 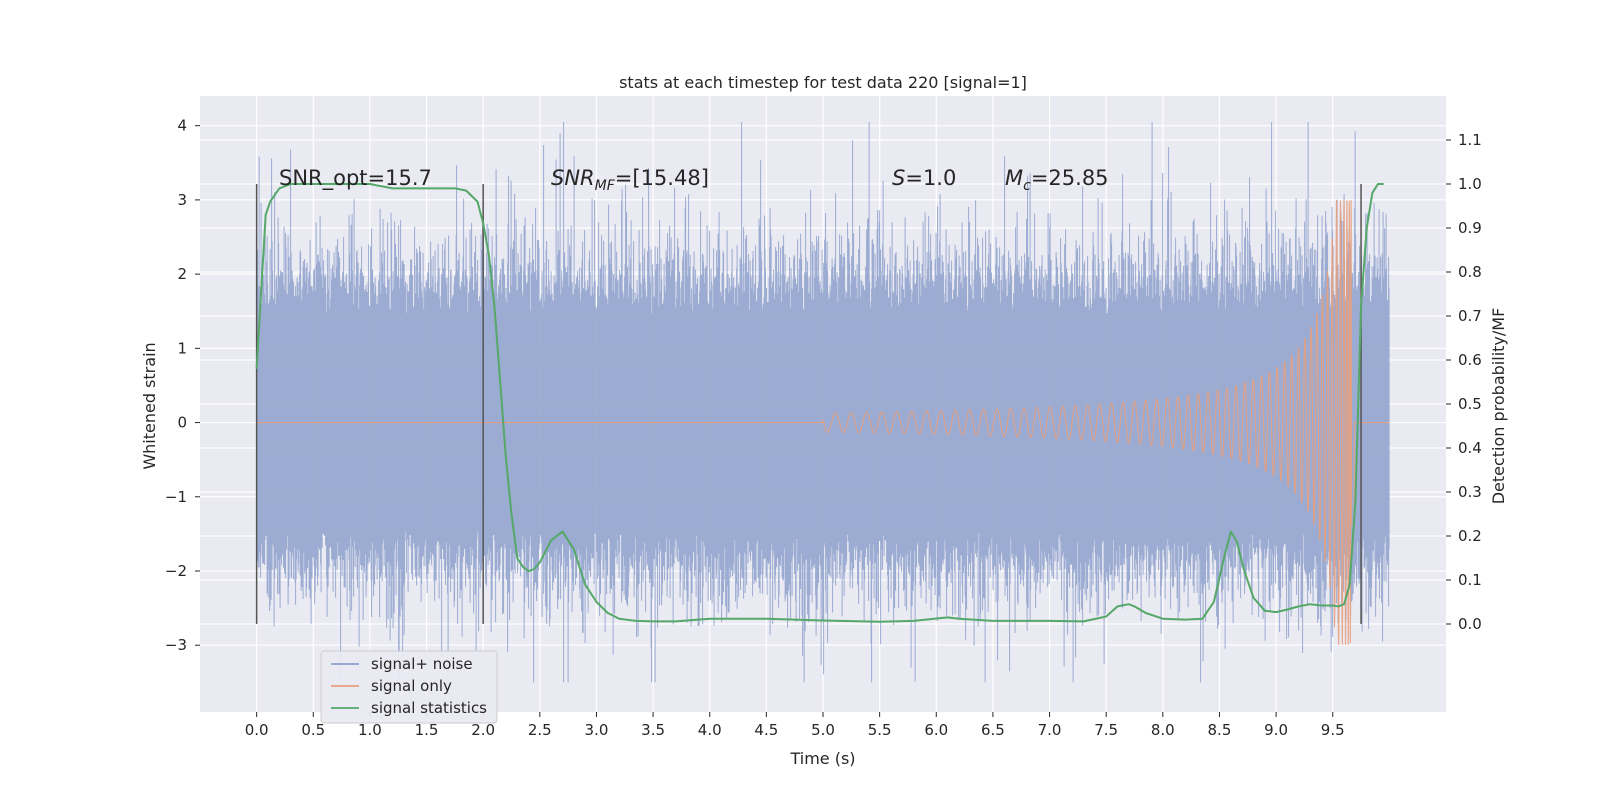 What do you see at coordinates (313, 730) in the screenshot?
I see `x-tick-label: 0.5` at bounding box center [313, 730].